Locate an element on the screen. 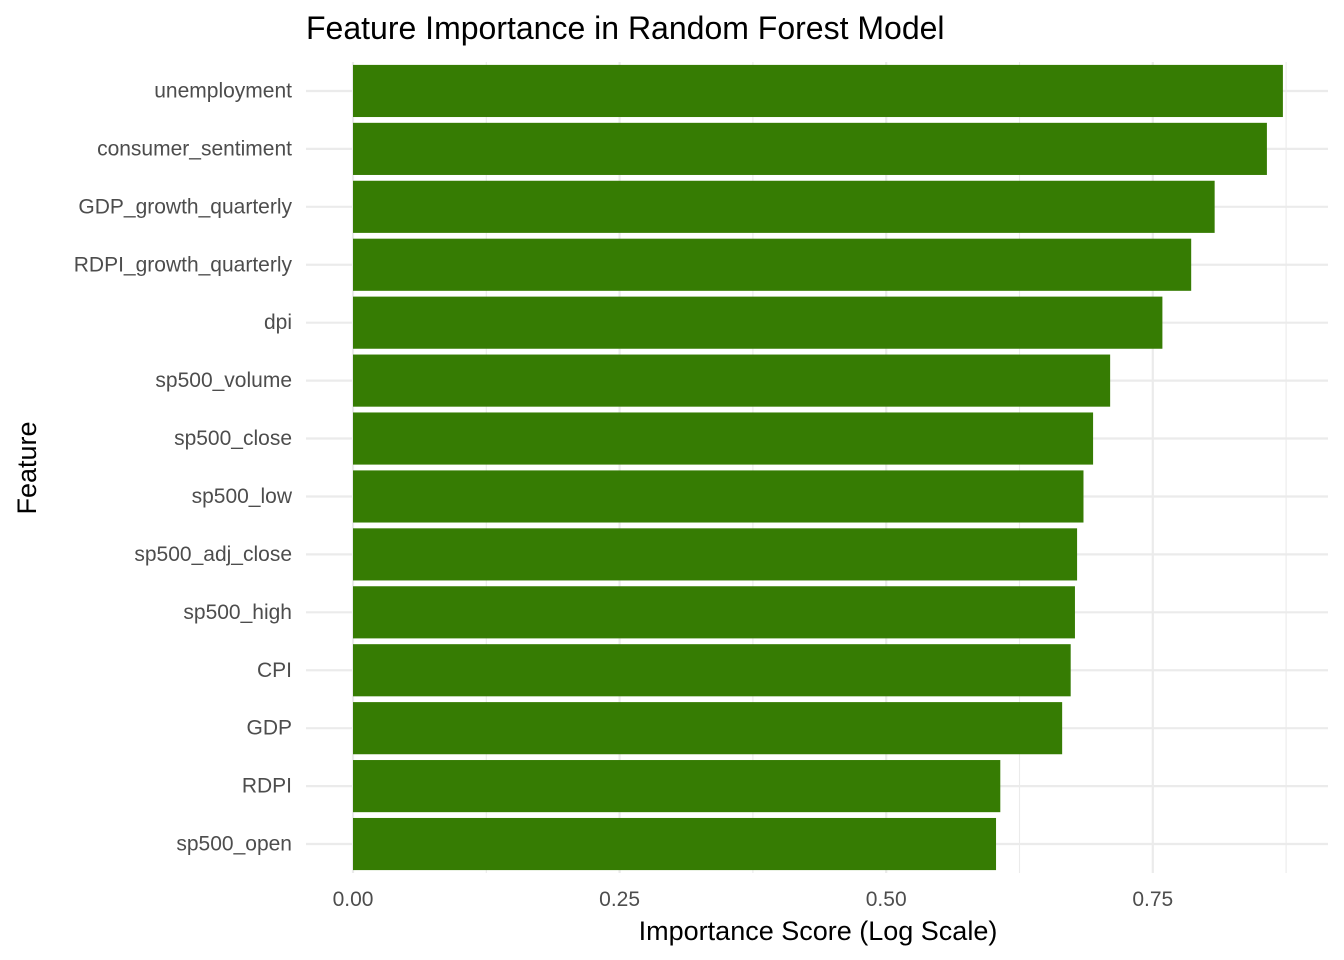  bar-sp500_close is located at coordinates (723, 438).